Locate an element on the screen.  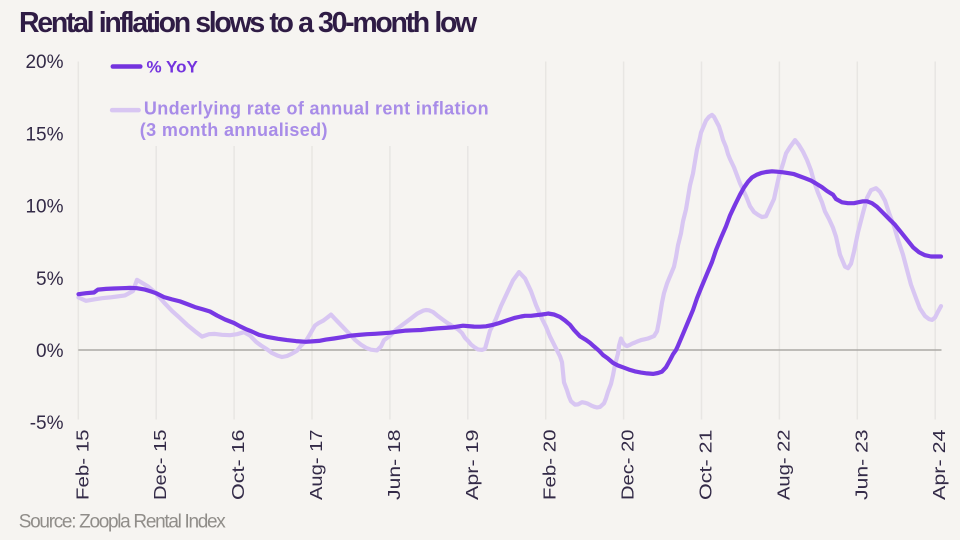
svg-text:Underlying rate of annual rent: Underlying rate of annual rent inflation is located at coordinates (316, 109).